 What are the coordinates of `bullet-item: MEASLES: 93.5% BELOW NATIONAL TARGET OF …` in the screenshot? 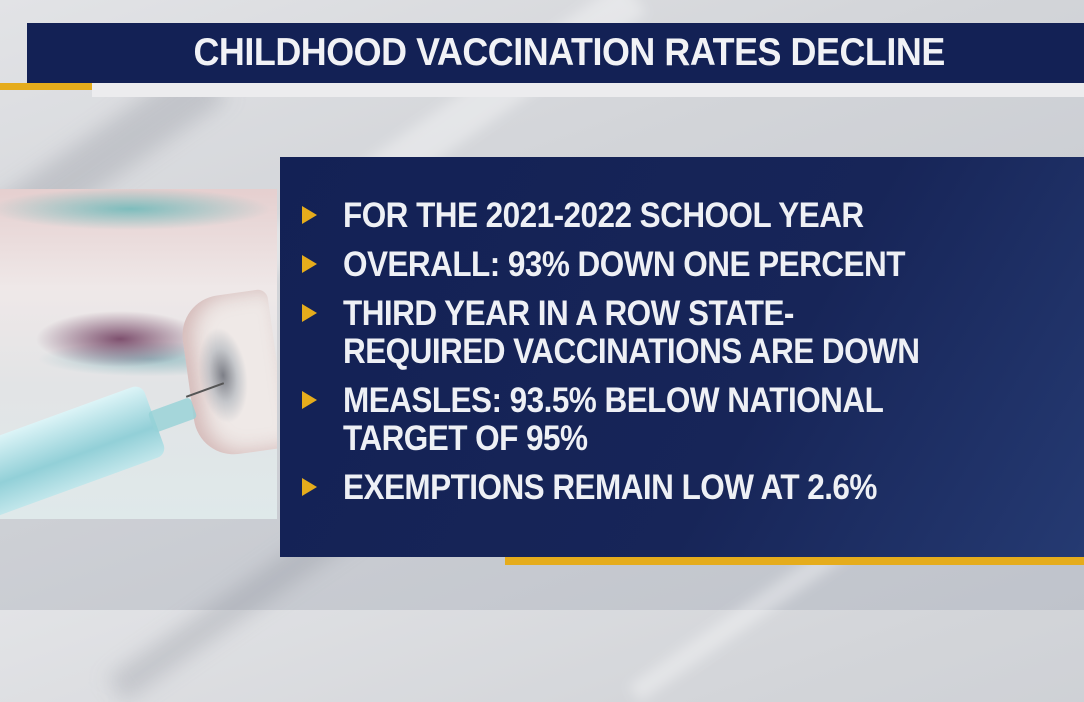 It's located at (688, 420).